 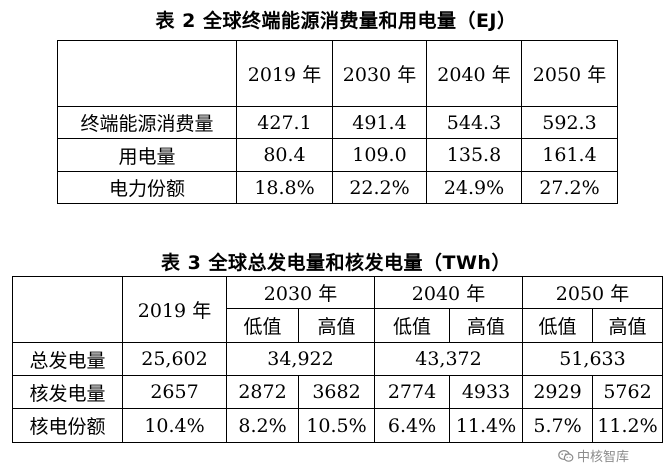 What do you see at coordinates (627, 425) in the screenshot?
I see `value-cell: 11.2%` at bounding box center [627, 425].